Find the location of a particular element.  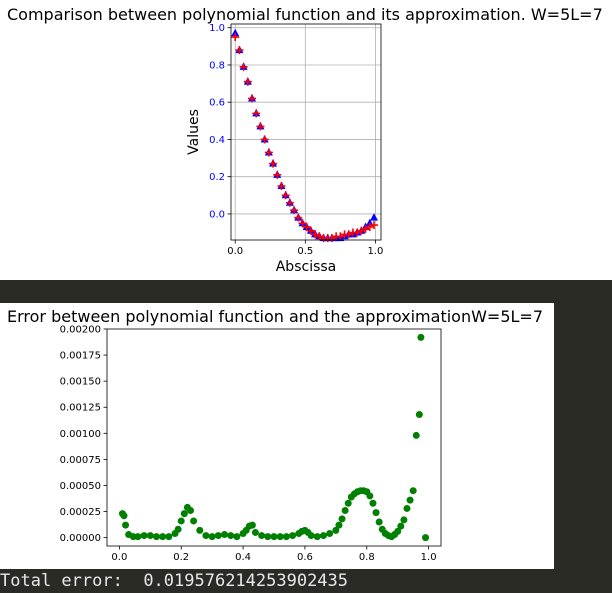

x-tick-label: 1.0 is located at coordinates (429, 557).